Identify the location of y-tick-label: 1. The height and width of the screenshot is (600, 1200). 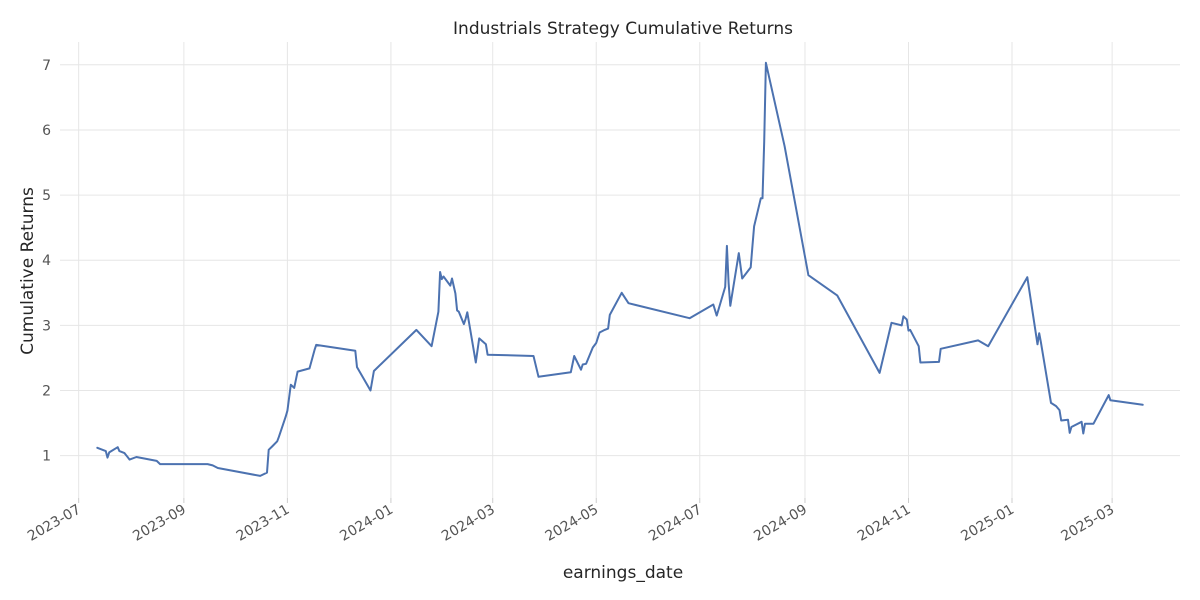
(46, 457).